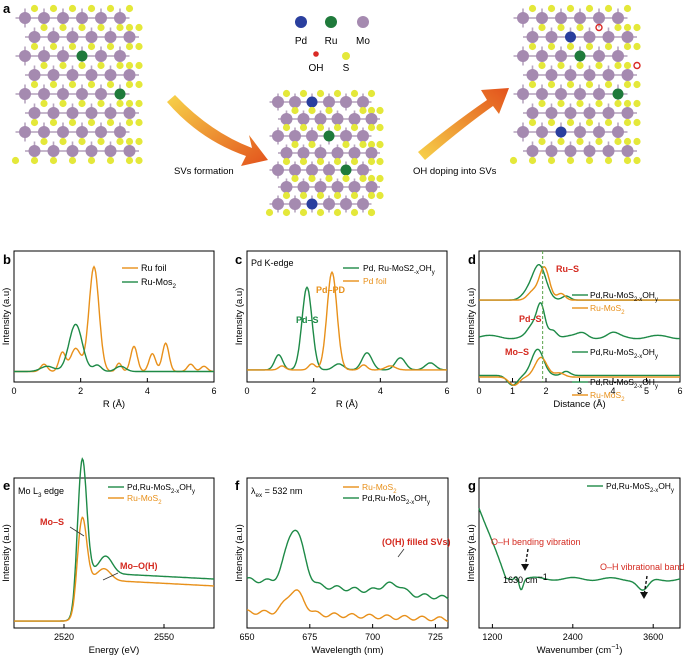  What do you see at coordinates (53, 491) in the screenshot?
I see `chart-title-part: edge` at bounding box center [53, 491].